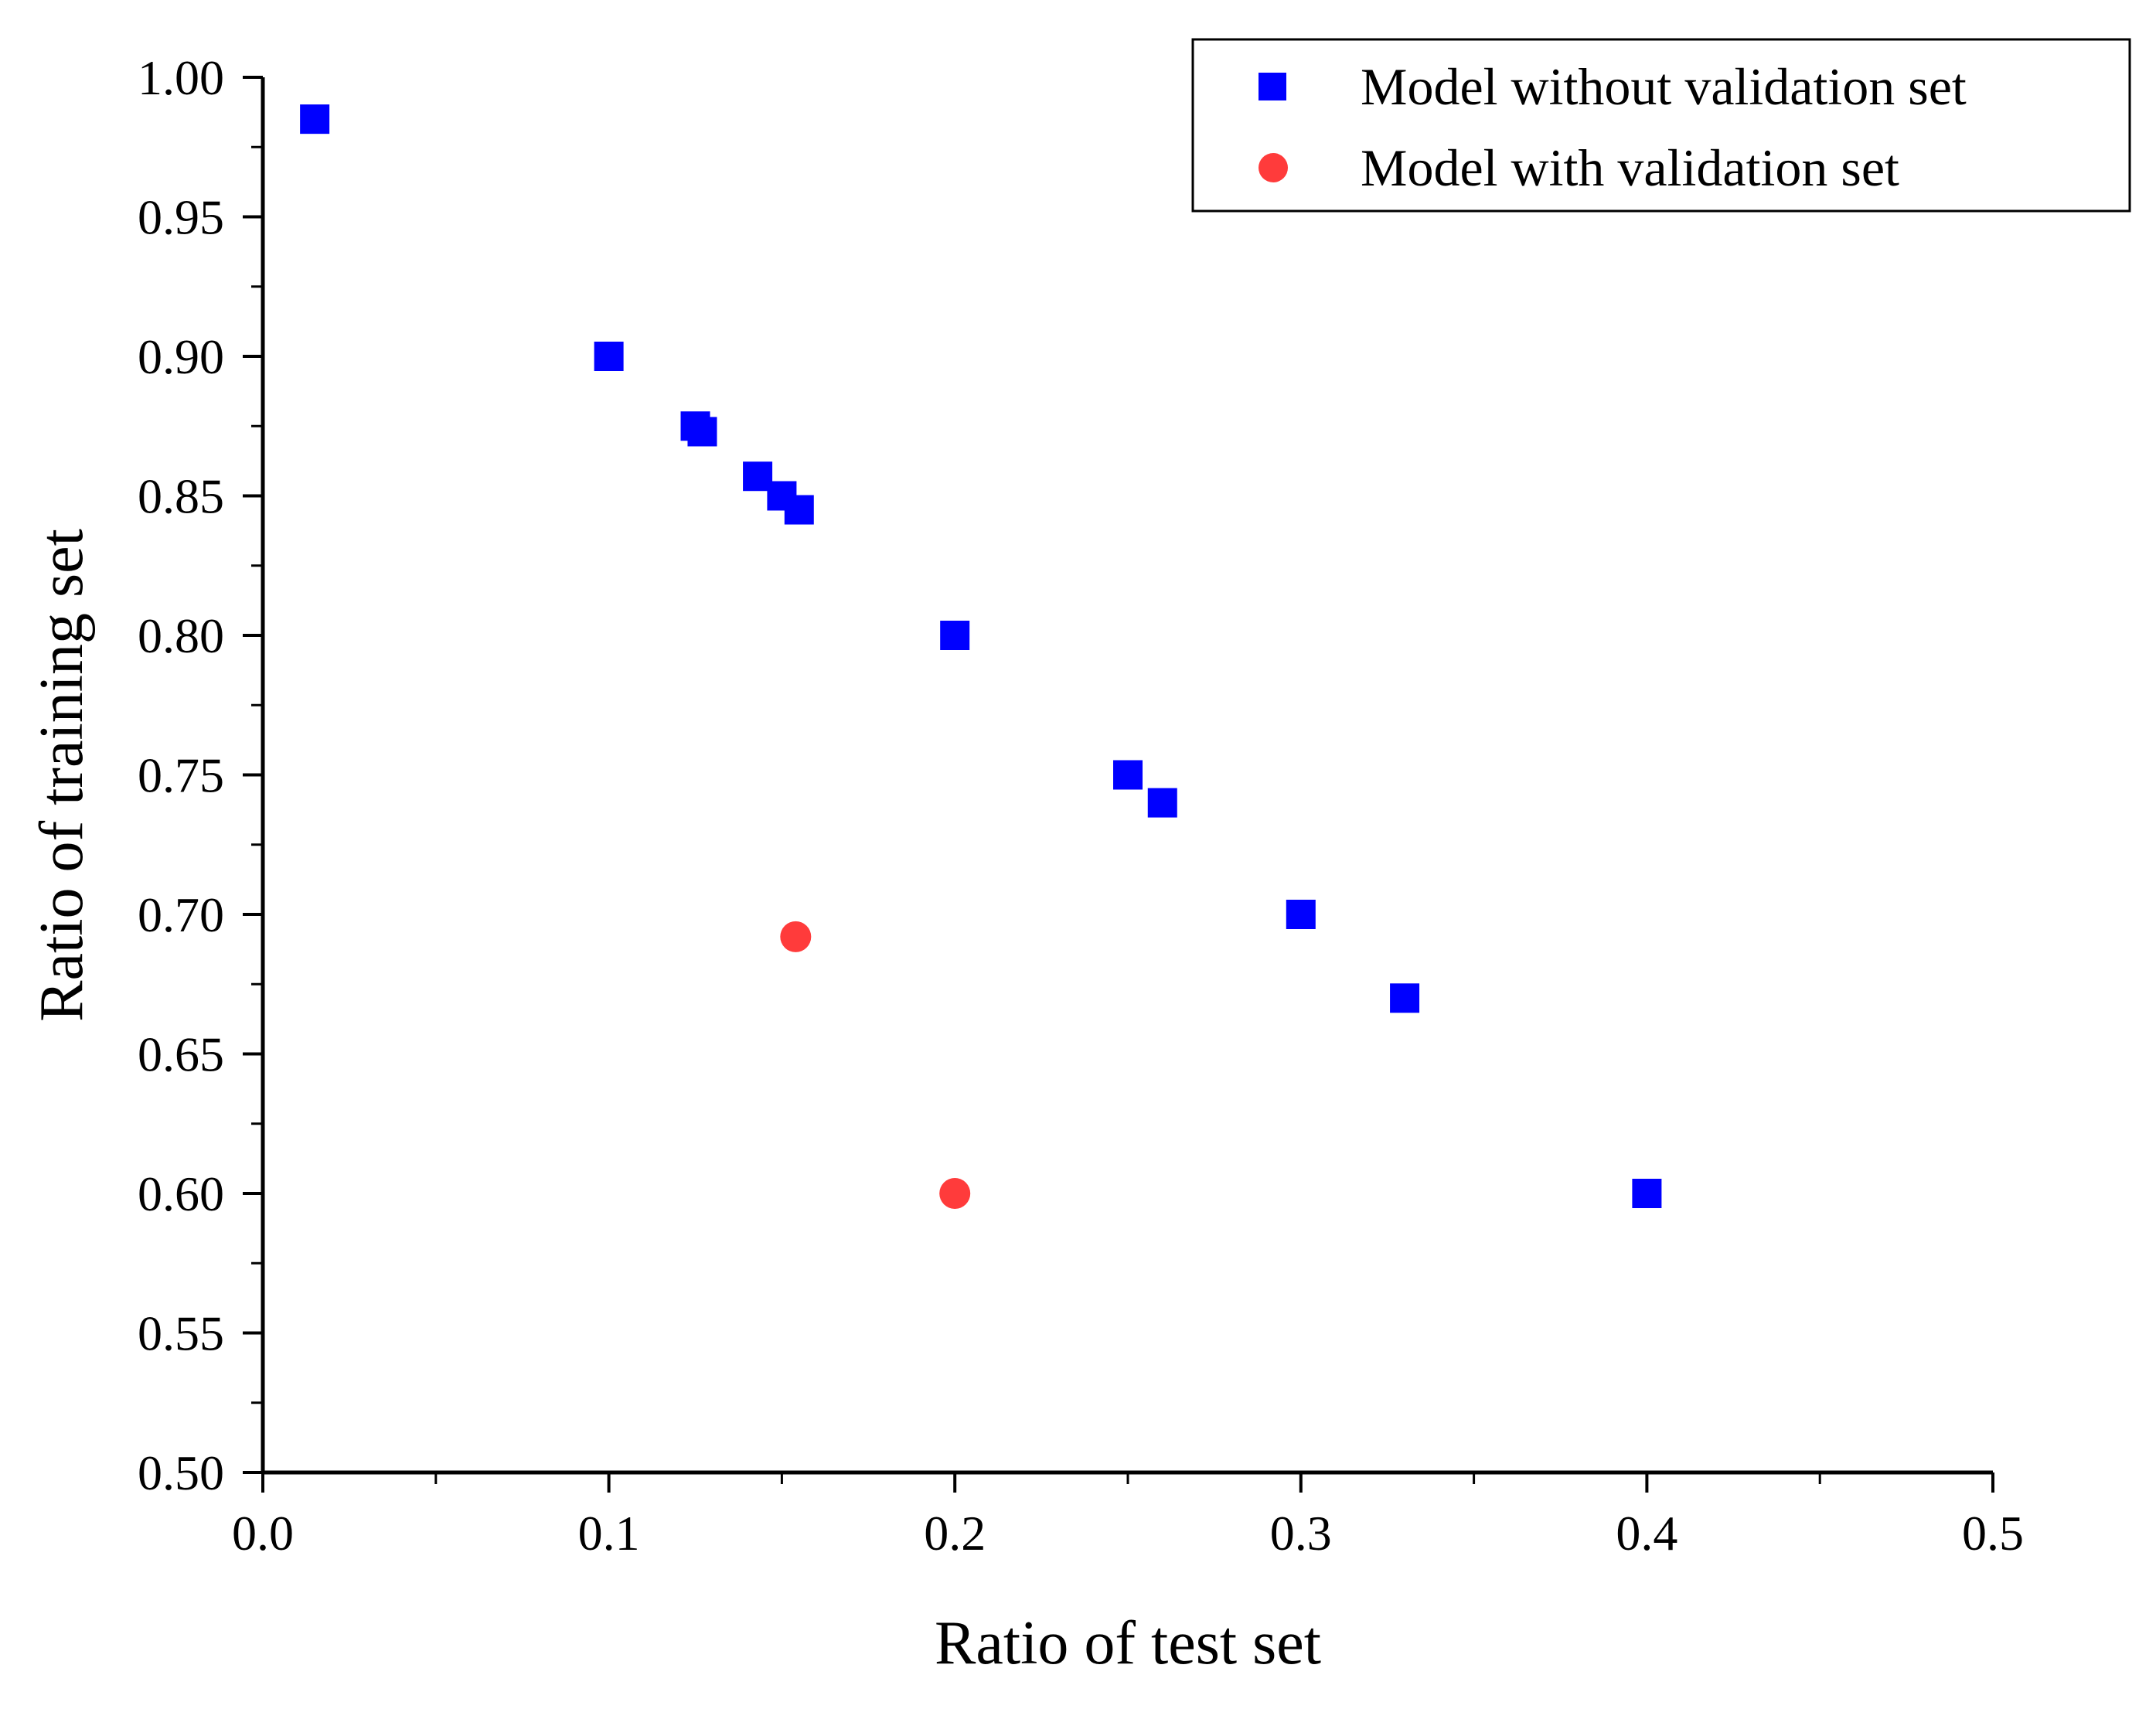 This screenshot has width=2156, height=1709. I want to click on x-tick-label-4: 0.4, so click(1646, 1533).